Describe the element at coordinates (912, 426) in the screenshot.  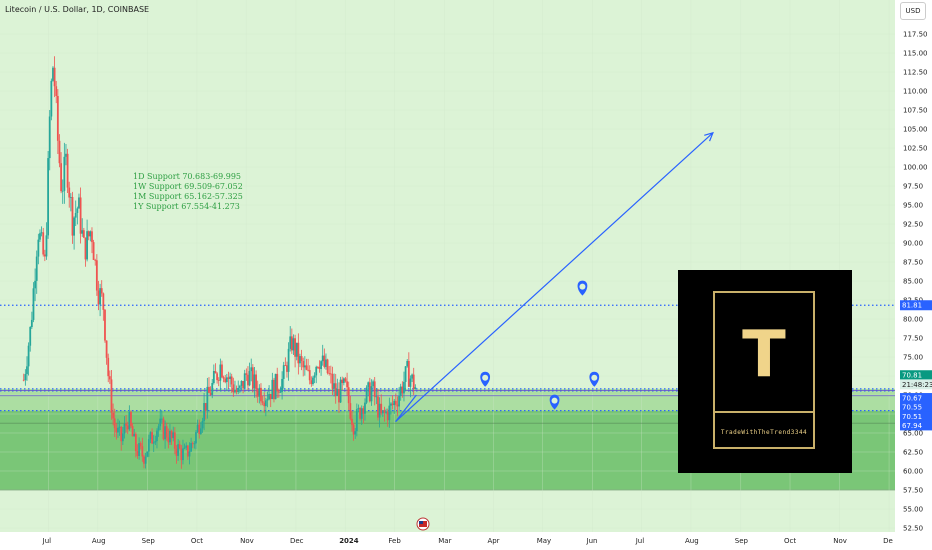
I see `price-label: 67.94` at that location.